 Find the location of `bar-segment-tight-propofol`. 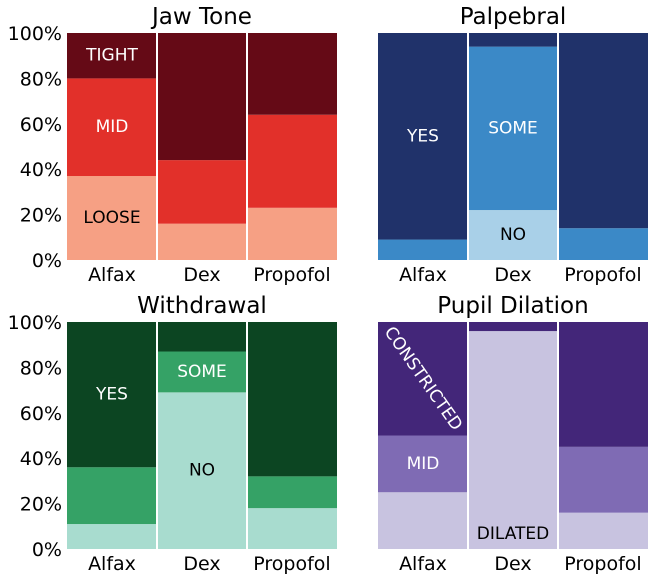

bar-segment-tight-propofol is located at coordinates (292, 74).